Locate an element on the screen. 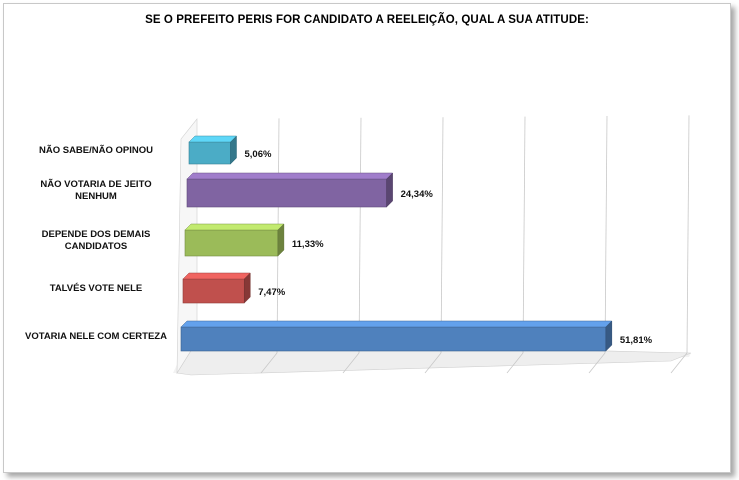  category-label-4: VOTARIA NELE COM CERTEZA is located at coordinates (96, 337).